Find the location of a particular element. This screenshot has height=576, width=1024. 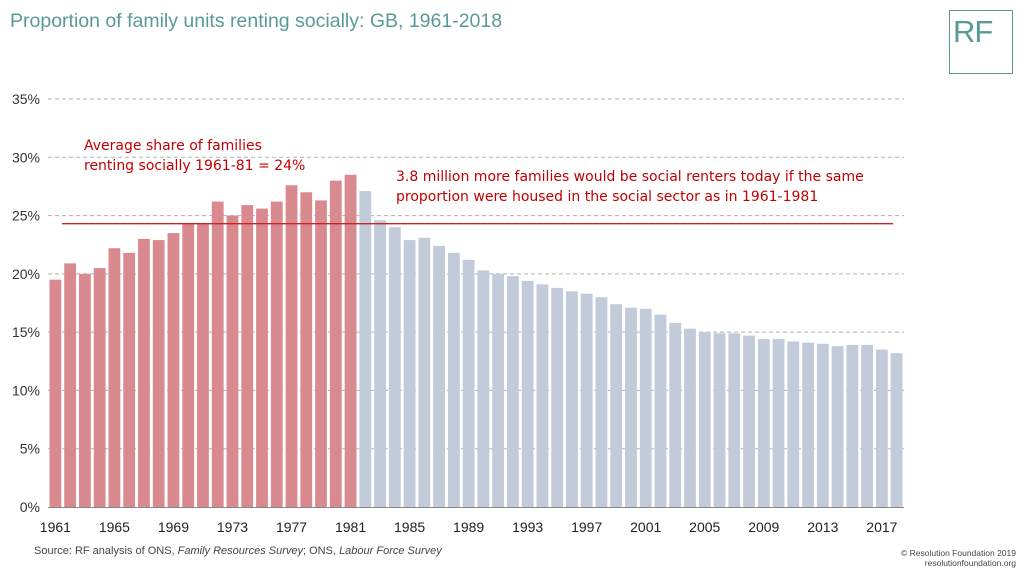

bar-2013 is located at coordinates (822, 425).